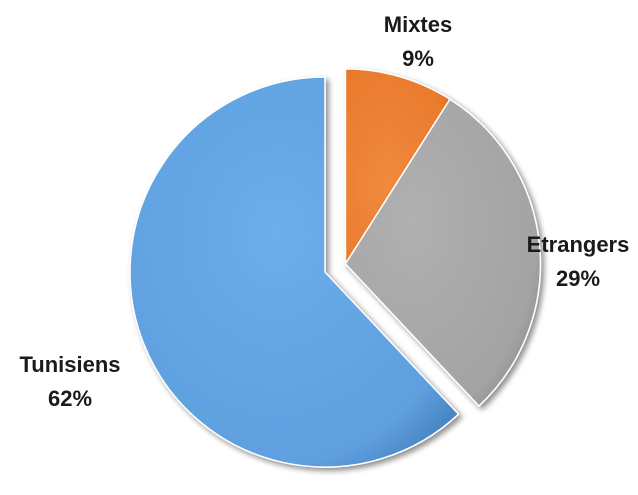 The height and width of the screenshot is (495, 638). I want to click on slice-label-mixtes: Mixtes, so click(418, 24).